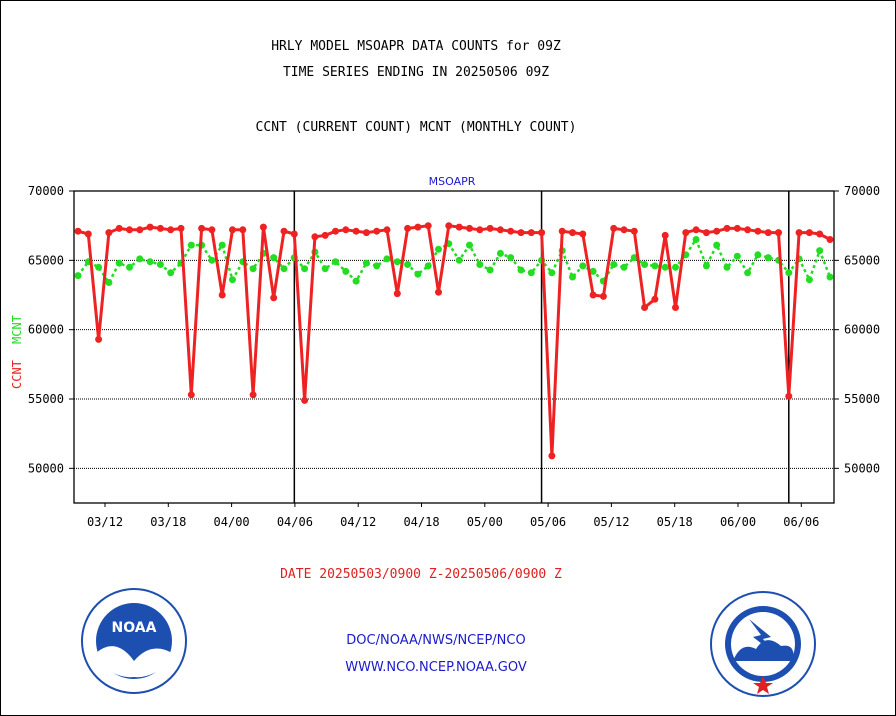 This screenshot has height=716, width=896. Describe the element at coordinates (436, 667) in the screenshot. I see `website-link: WWW.NCO.NCEP.NOAA.GOV` at that location.